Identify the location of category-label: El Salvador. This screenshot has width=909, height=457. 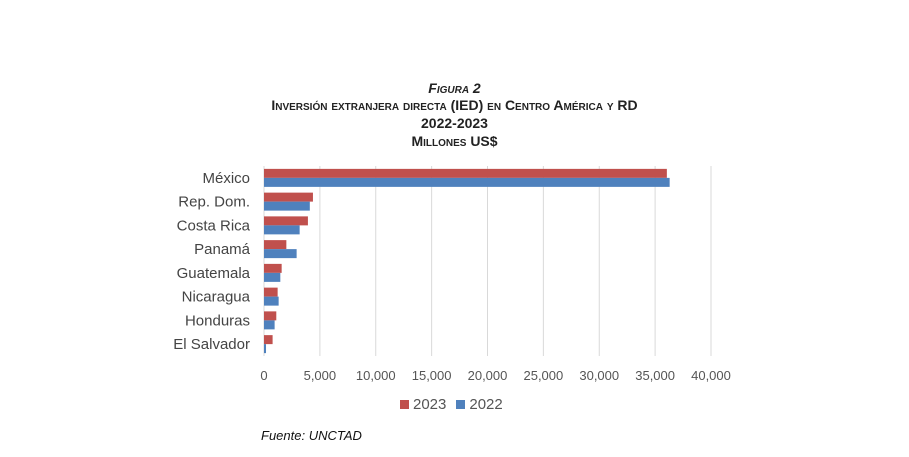
(211, 344).